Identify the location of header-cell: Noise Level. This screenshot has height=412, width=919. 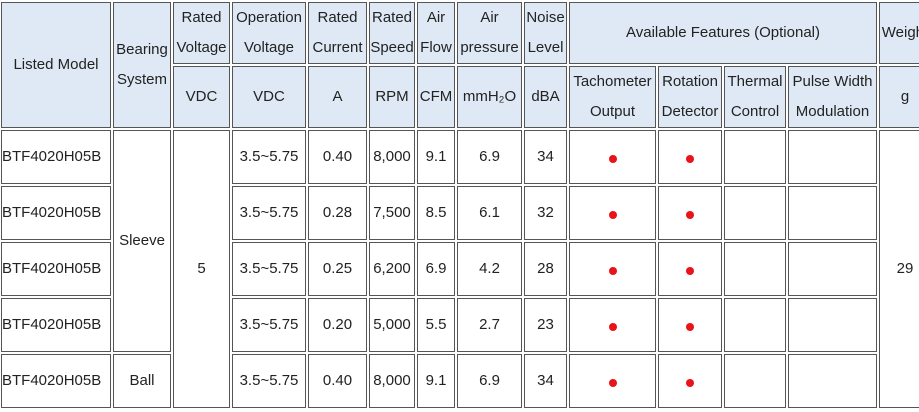
(545, 33).